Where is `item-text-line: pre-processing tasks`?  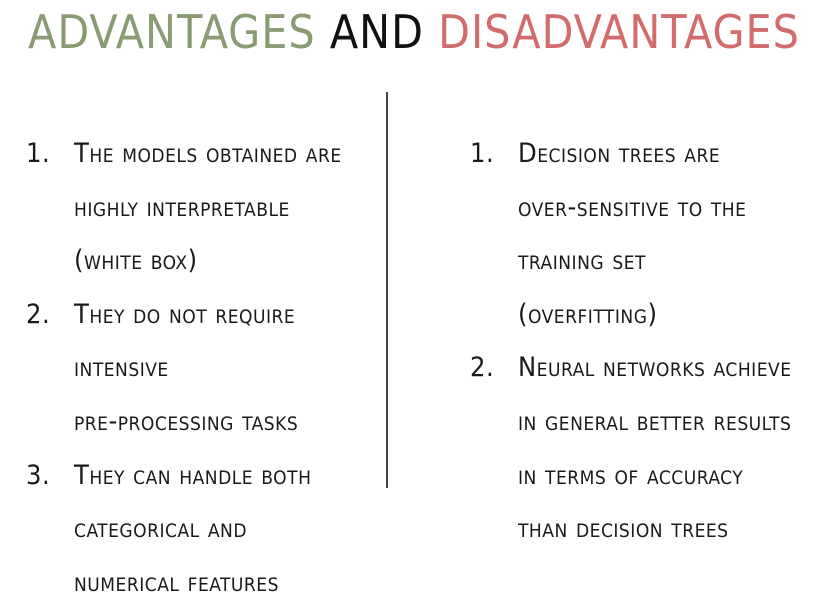 item-text-line: pre-processing tasks is located at coordinates (186, 421).